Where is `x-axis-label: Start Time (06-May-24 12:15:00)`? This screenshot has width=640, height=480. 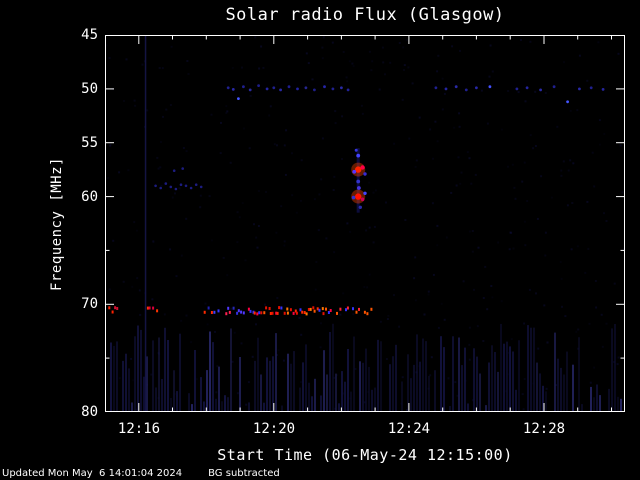 x-axis-label: Start Time (06-May-24 12:15:00) is located at coordinates (365, 455).